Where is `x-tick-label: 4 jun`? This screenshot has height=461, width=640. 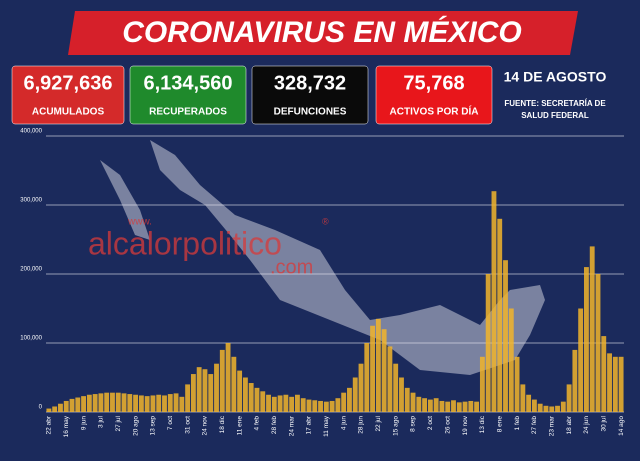
x-tick-label: 4 jun is located at coordinates (343, 423).